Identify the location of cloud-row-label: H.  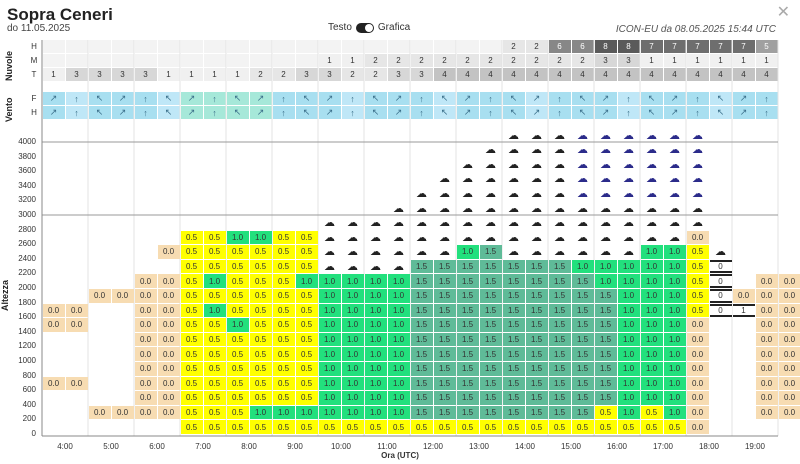
(34, 46).